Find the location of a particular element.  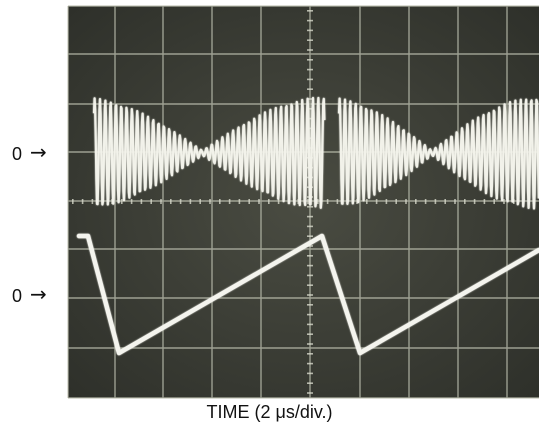

lower-trace-zero-label: 0 is located at coordinates (17, 296).